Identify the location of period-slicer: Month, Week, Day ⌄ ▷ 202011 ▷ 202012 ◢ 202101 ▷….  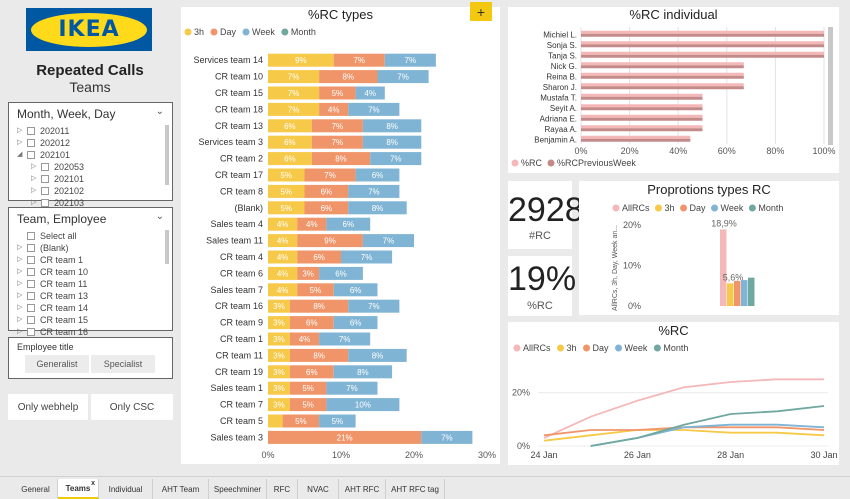
(90, 155).